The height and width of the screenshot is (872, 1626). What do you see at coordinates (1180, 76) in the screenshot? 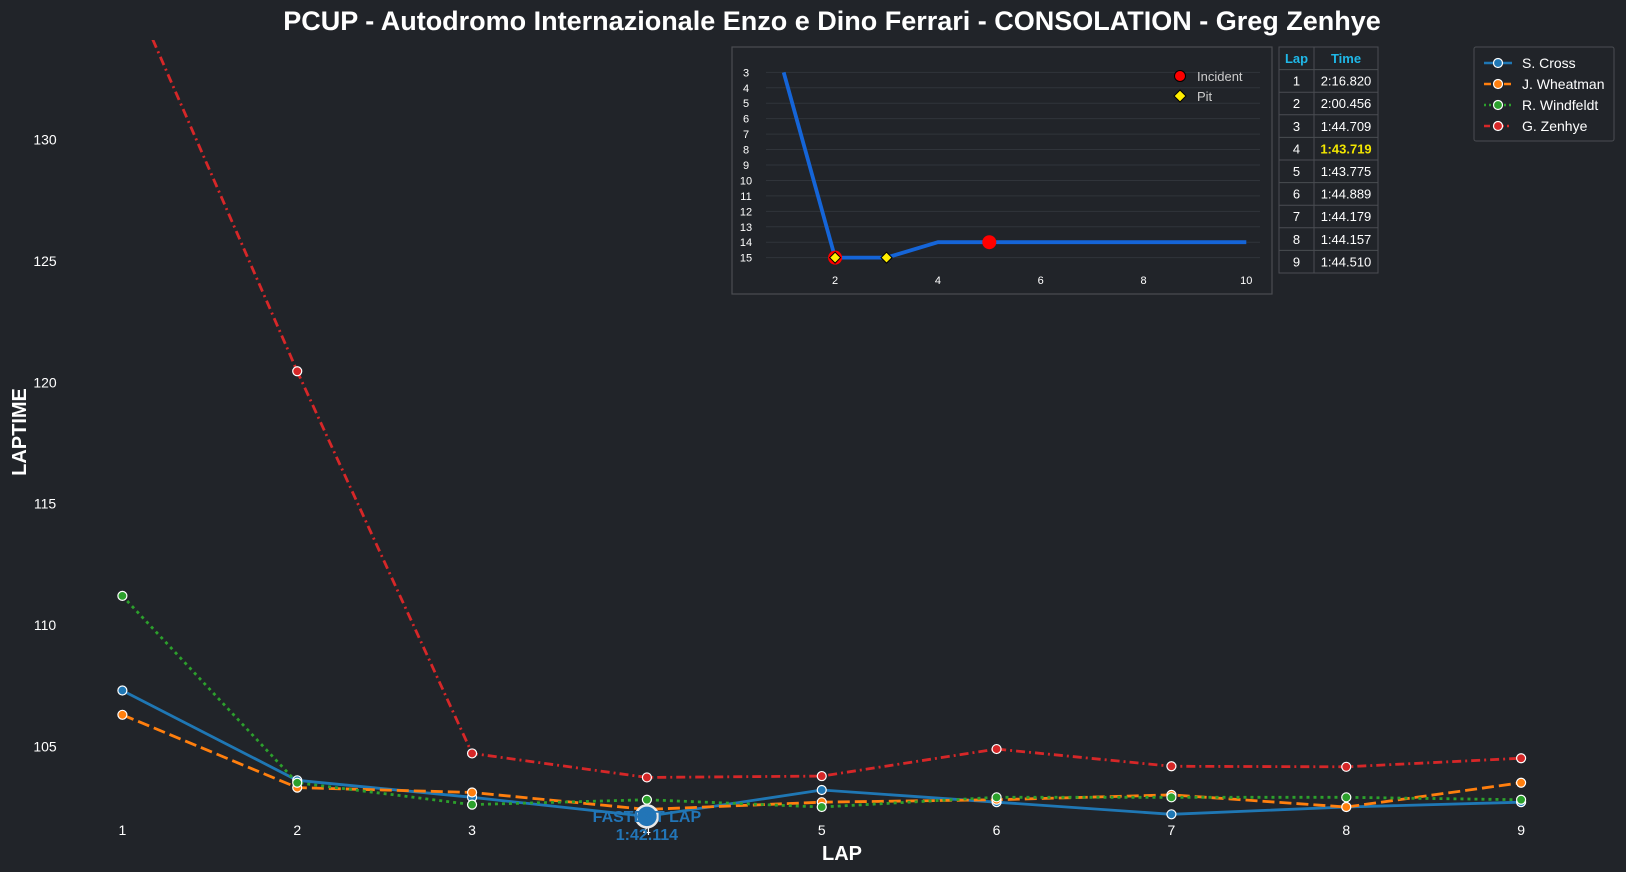
I see `incident-legend-icon` at bounding box center [1180, 76].